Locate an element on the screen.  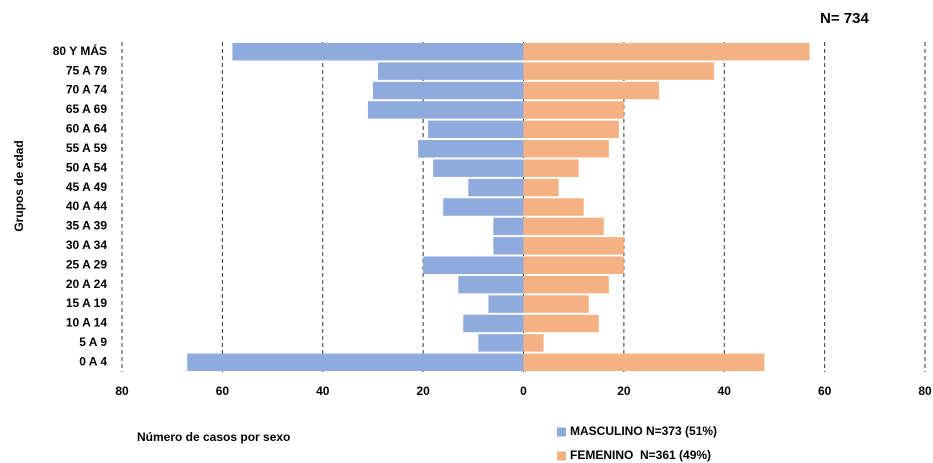
legend-label: FEMENINO N=361 (49%) is located at coordinates (640, 455).